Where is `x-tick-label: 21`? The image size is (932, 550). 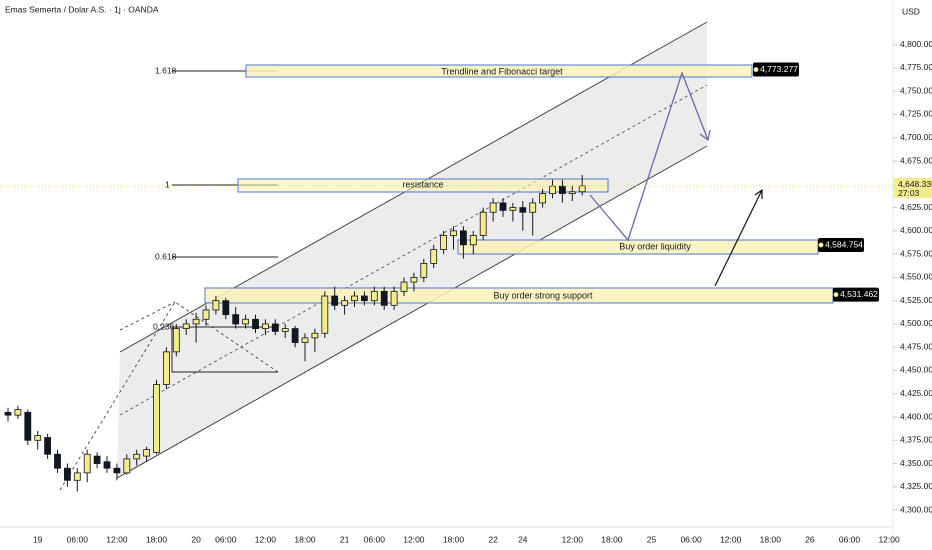 x-tick-label: 21 is located at coordinates (345, 539).